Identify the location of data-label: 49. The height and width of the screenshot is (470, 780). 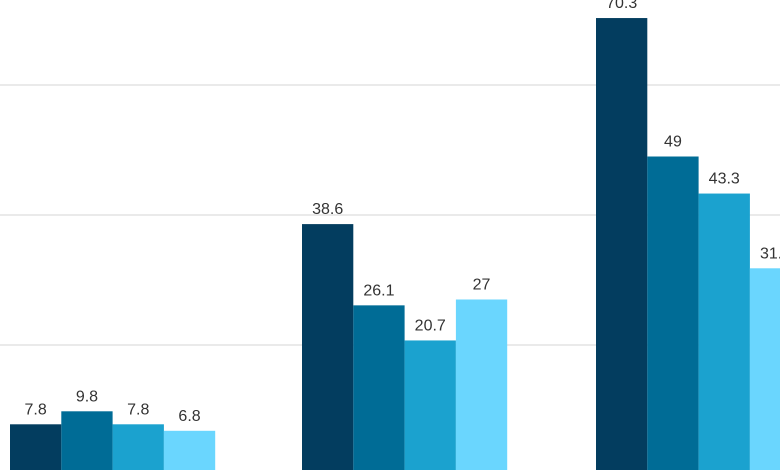
(673, 142).